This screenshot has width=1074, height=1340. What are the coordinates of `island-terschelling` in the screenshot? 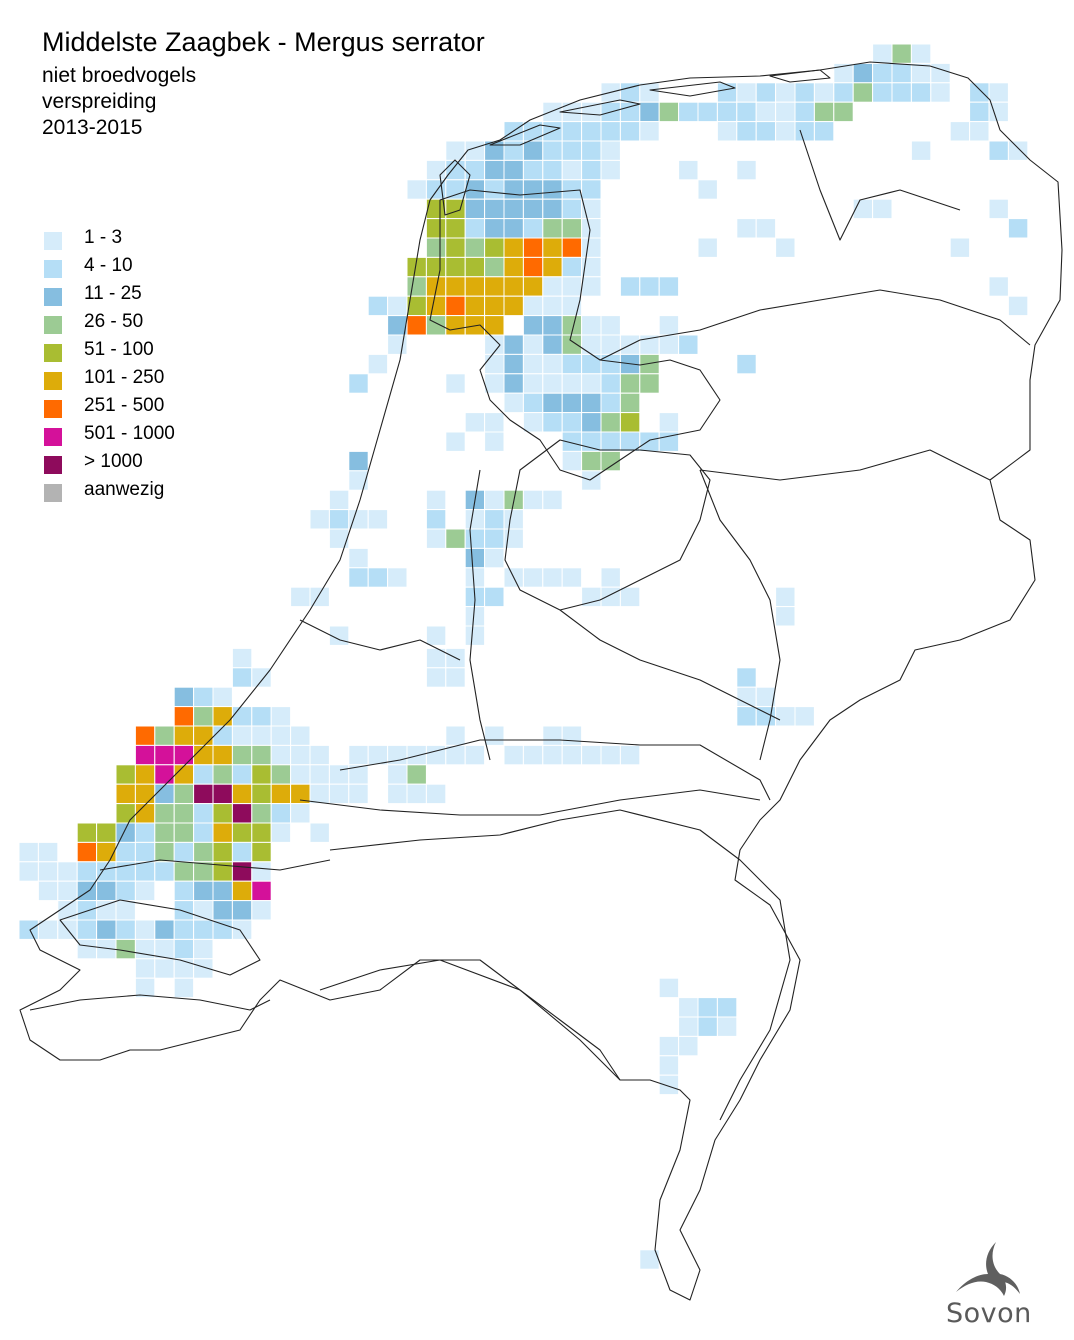 It's located at (600, 107).